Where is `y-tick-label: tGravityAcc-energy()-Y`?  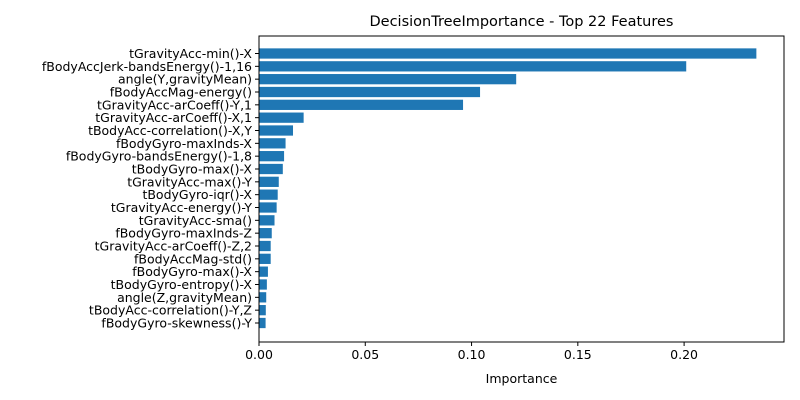 y-tick-label: tGravityAcc-energy()-Y is located at coordinates (181, 207).